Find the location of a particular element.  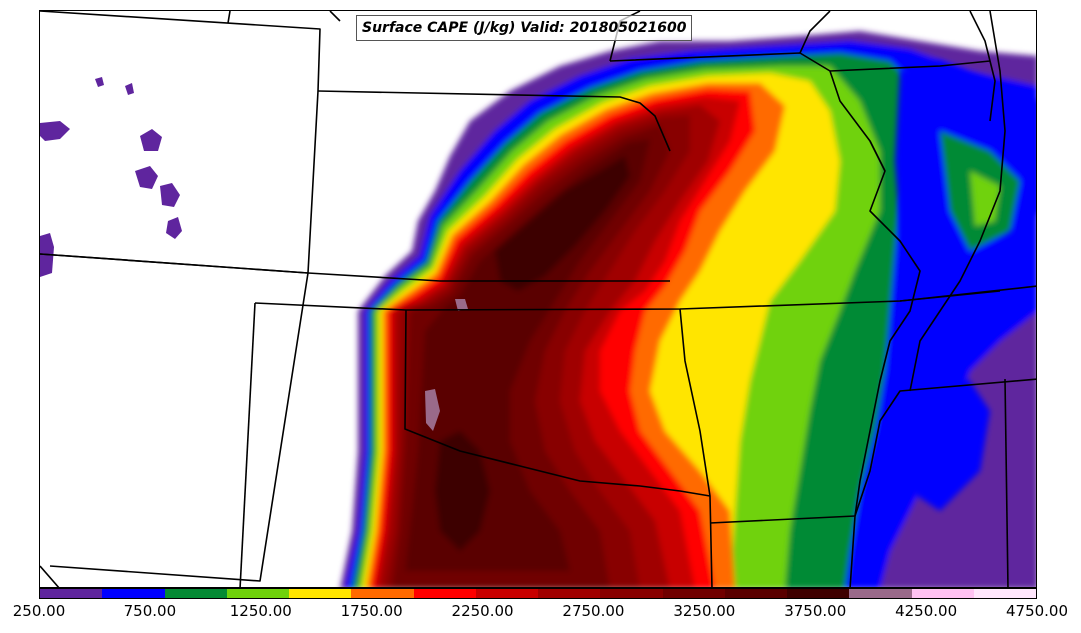

border-ok-ar is located at coordinates (696, 447).